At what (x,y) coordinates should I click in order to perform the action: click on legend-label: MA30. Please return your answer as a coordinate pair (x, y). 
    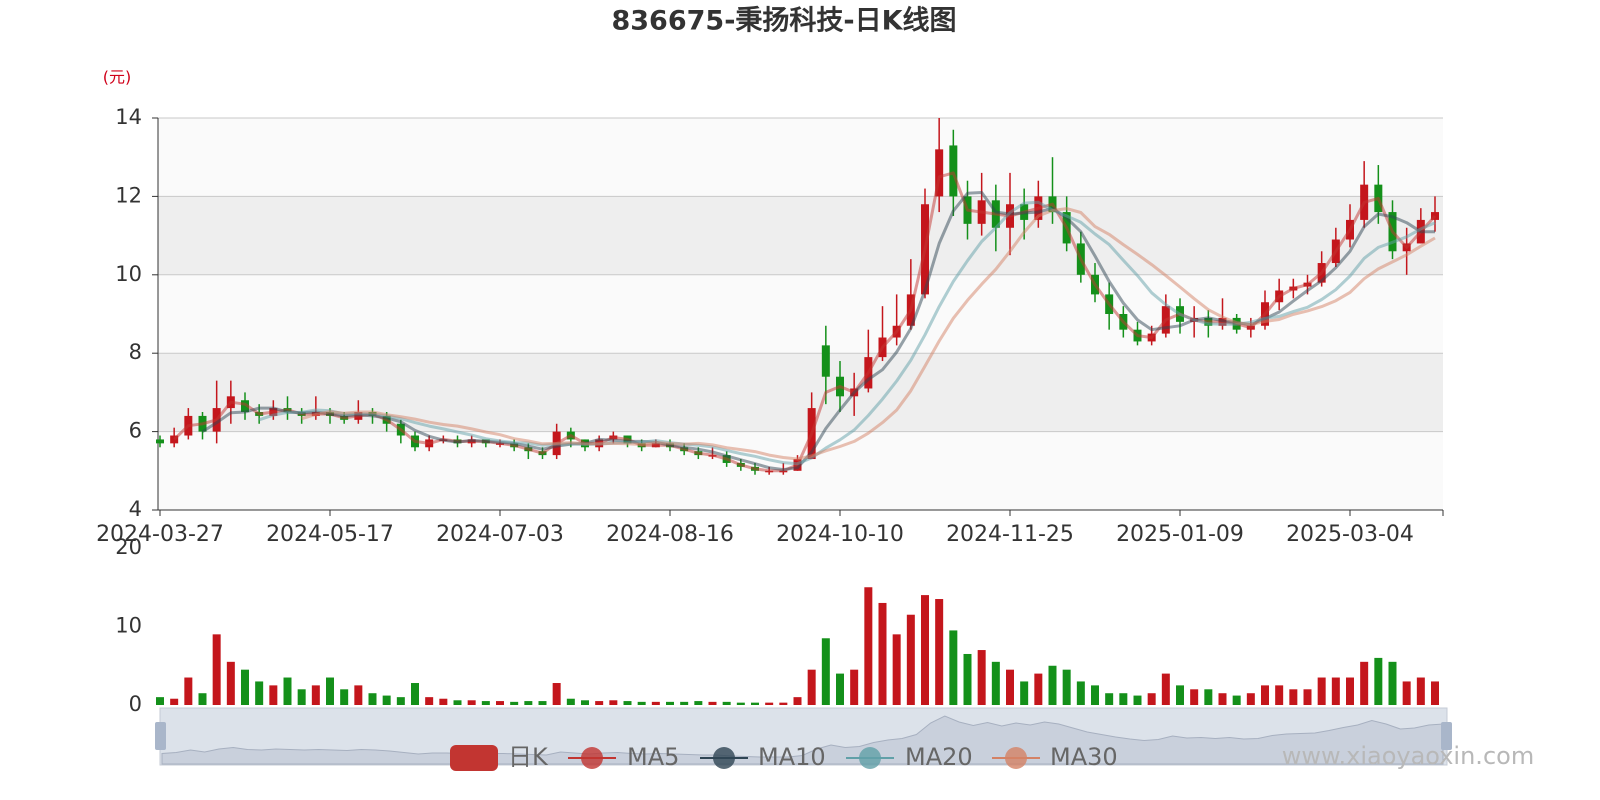
    Looking at the image, I should click on (1084, 757).